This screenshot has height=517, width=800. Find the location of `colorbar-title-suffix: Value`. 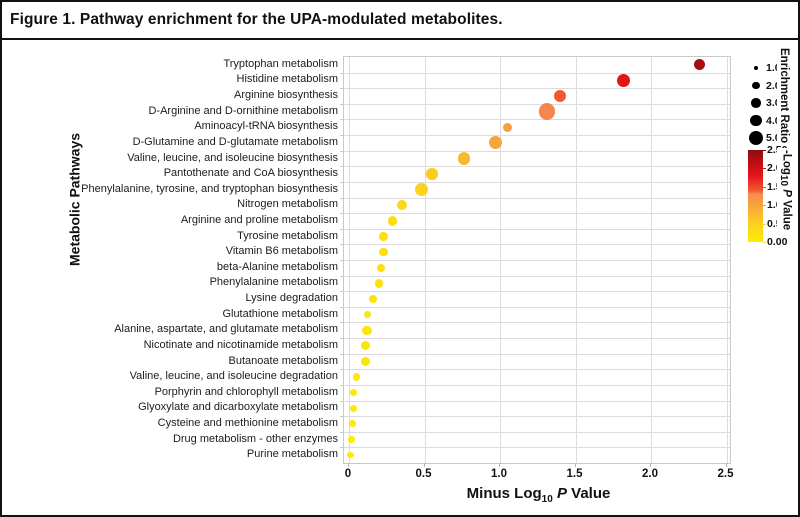

colorbar-title-suffix: Value is located at coordinates (786, 213).